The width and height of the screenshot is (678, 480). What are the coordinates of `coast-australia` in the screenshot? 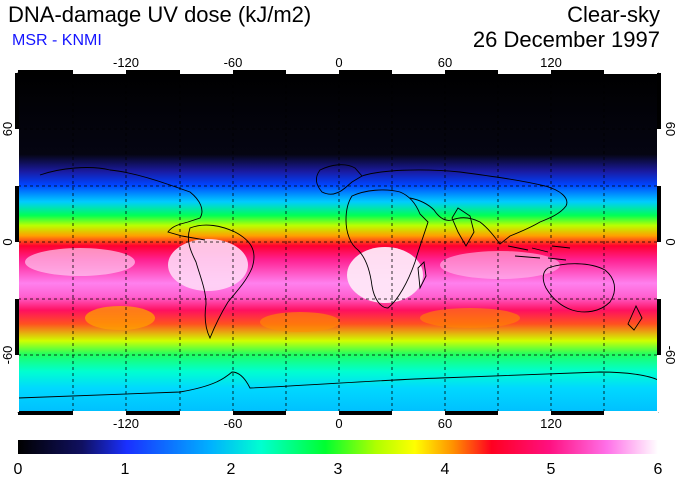 It's located at (579, 288).